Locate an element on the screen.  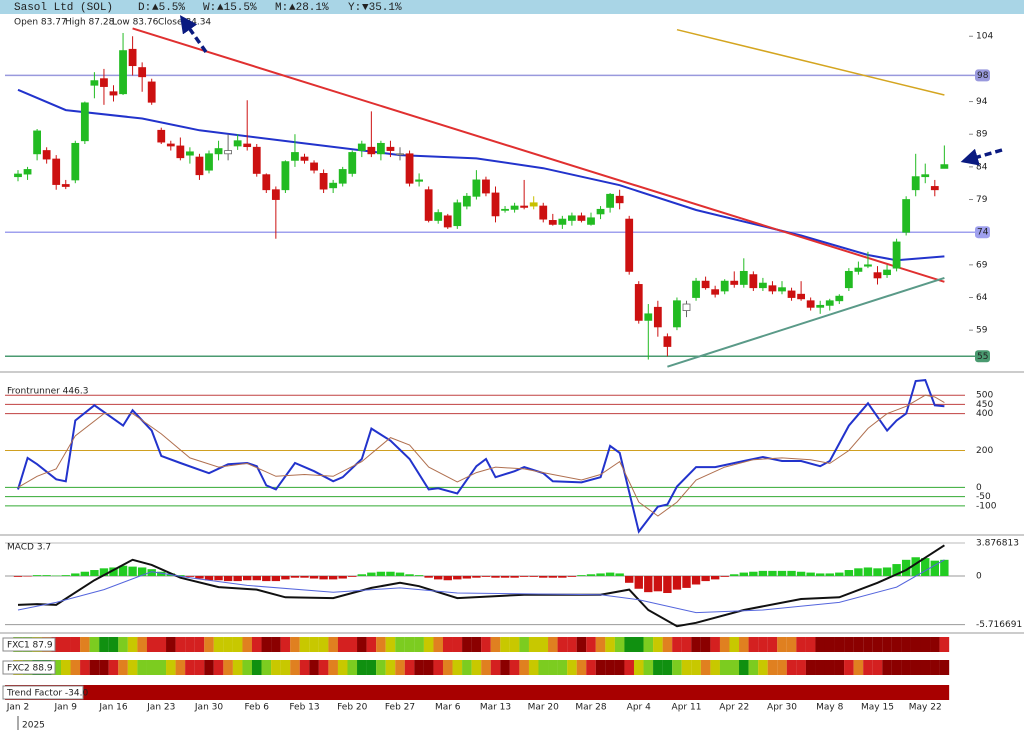
ohlc-info: Low 83.76 is located at coordinates (135, 23).